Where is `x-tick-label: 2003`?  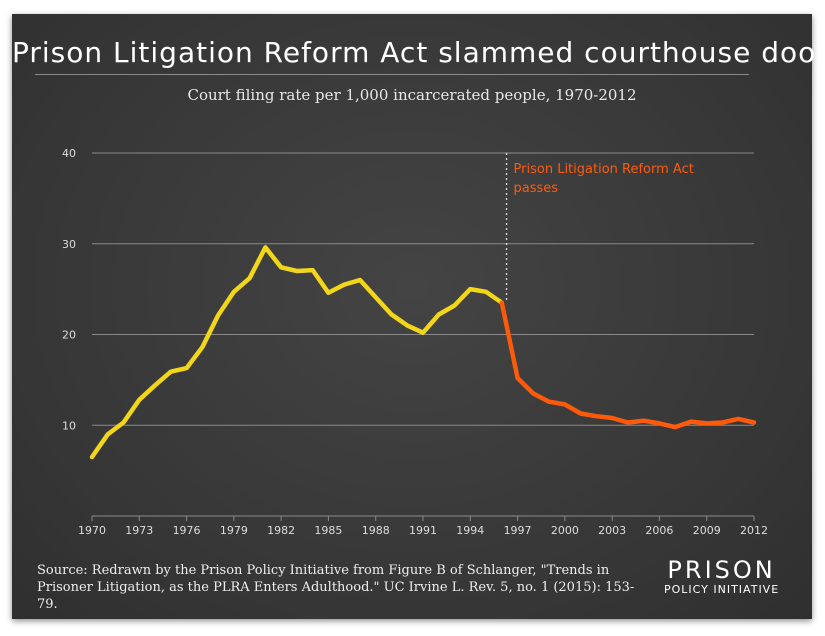
x-tick-label: 2003 is located at coordinates (612, 530).